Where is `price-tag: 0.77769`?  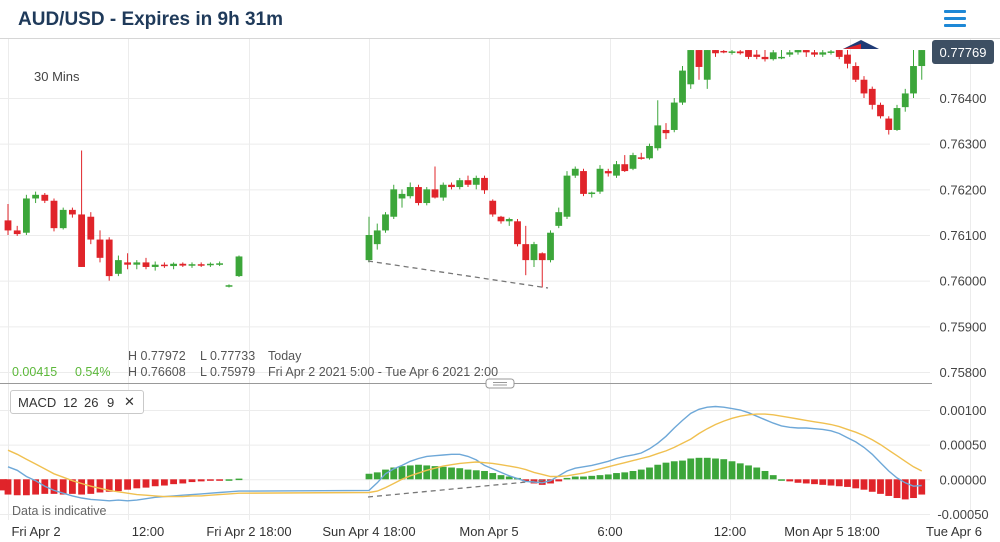 price-tag: 0.77769 is located at coordinates (963, 52).